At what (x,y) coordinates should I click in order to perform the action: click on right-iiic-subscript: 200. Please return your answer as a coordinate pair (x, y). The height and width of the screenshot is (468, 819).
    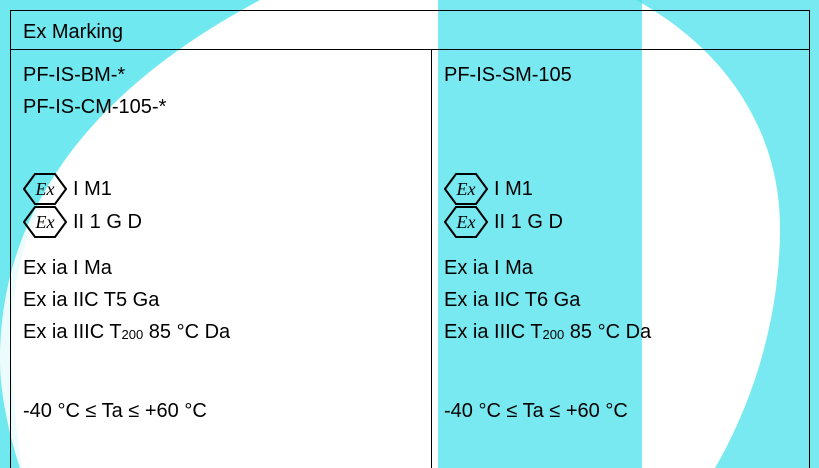
    Looking at the image, I should click on (553, 334).